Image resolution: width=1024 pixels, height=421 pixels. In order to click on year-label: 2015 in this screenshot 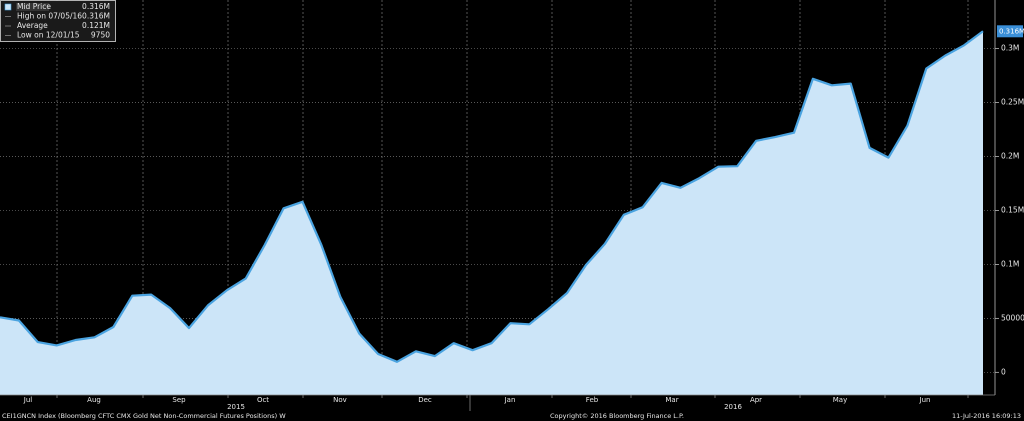, I will do `click(236, 407)`.